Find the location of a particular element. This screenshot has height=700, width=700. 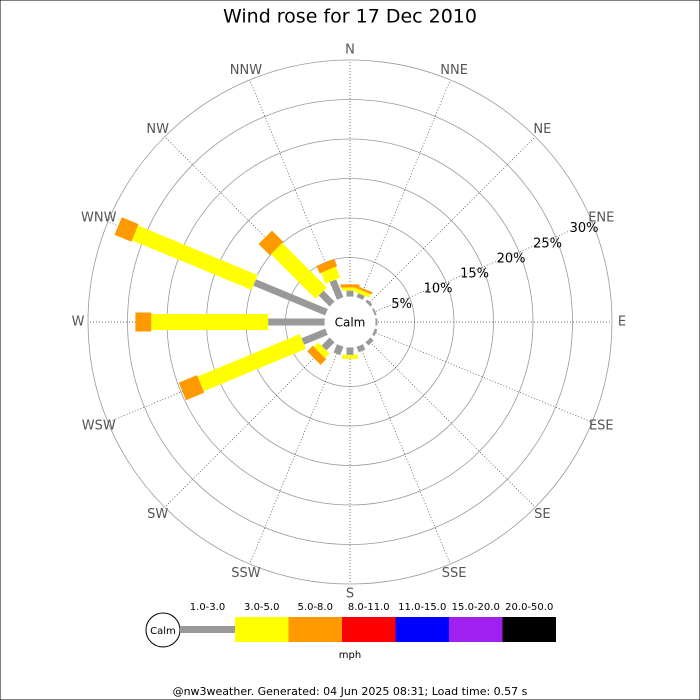

legend-label: 1.0-3.0 is located at coordinates (207, 607).